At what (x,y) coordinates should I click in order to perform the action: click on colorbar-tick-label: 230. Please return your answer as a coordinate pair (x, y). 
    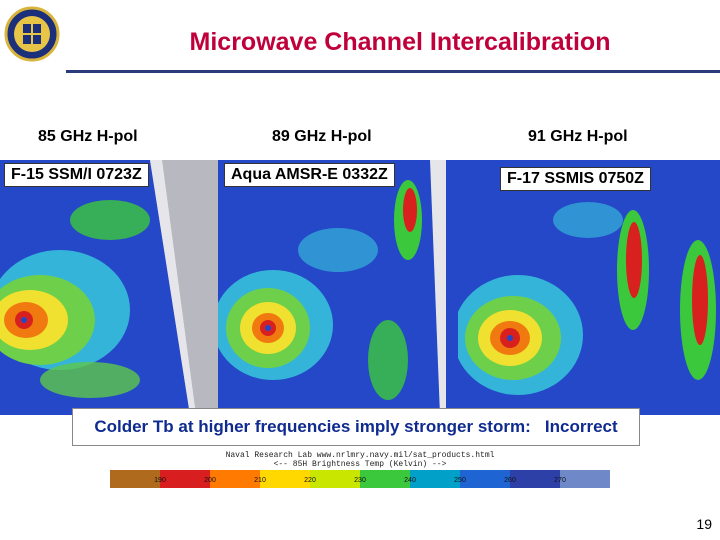
    Looking at the image, I should click on (360, 480).